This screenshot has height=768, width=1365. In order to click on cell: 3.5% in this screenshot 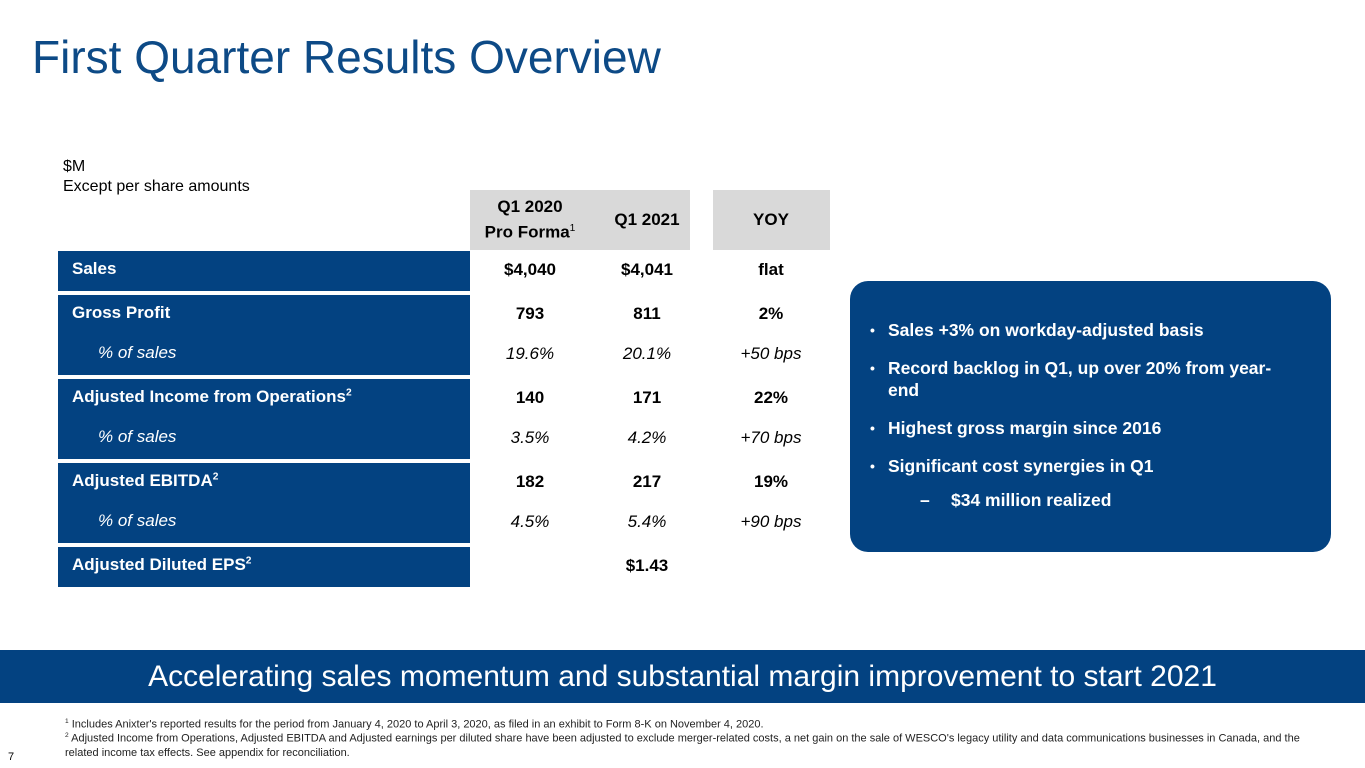, I will do `click(530, 437)`.